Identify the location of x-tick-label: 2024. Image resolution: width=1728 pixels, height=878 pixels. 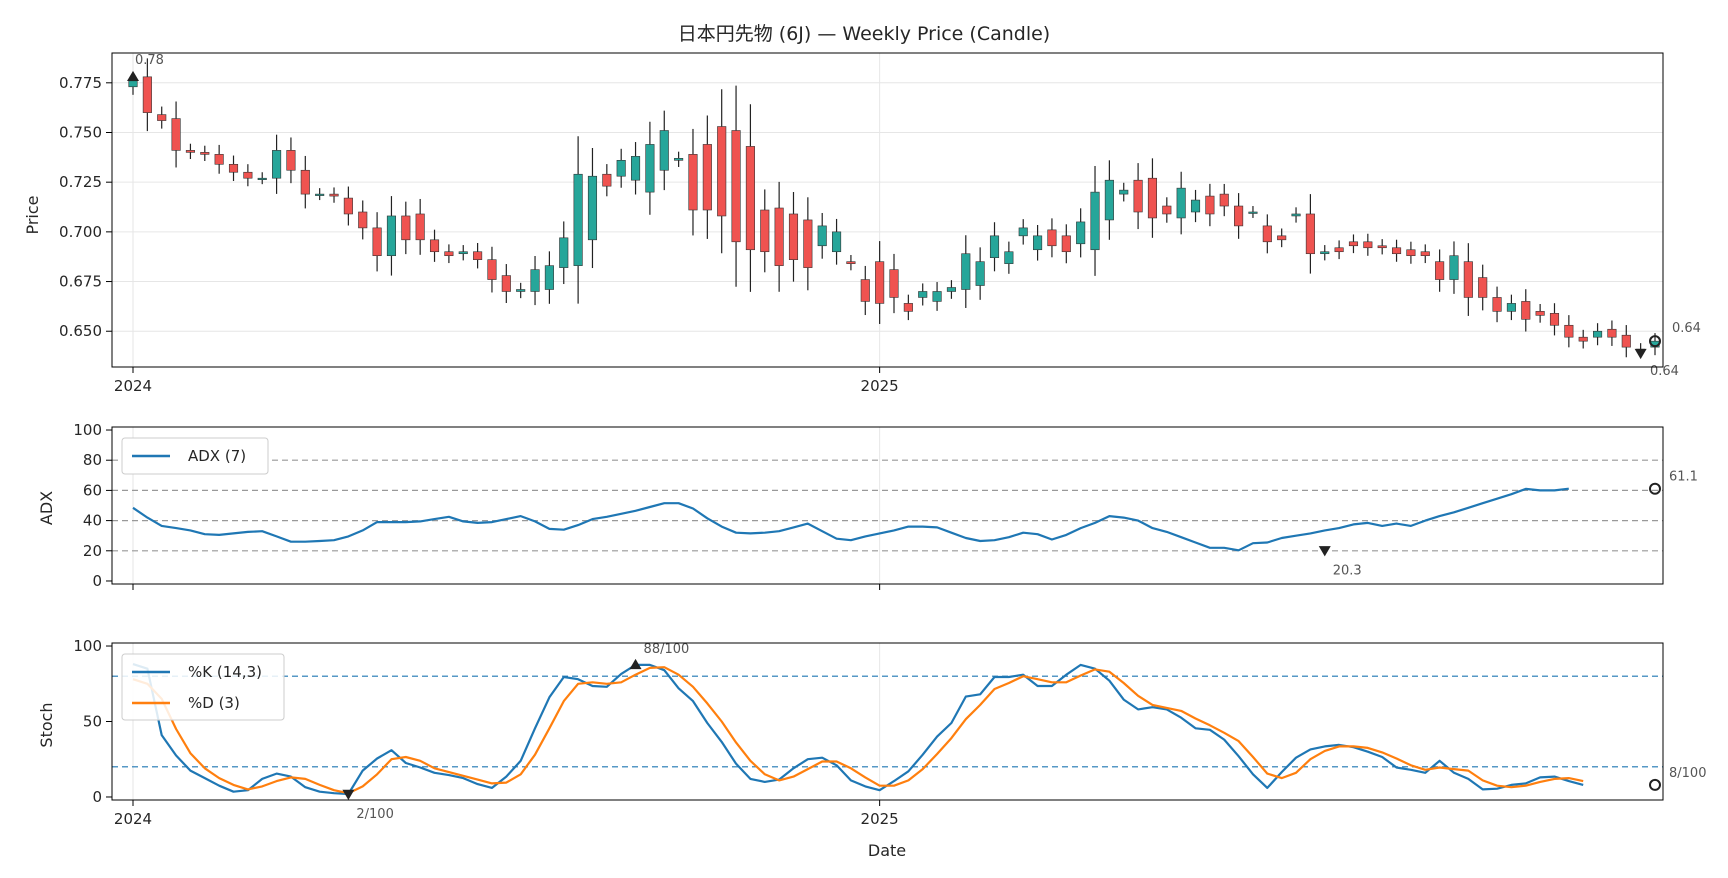
(133, 386).